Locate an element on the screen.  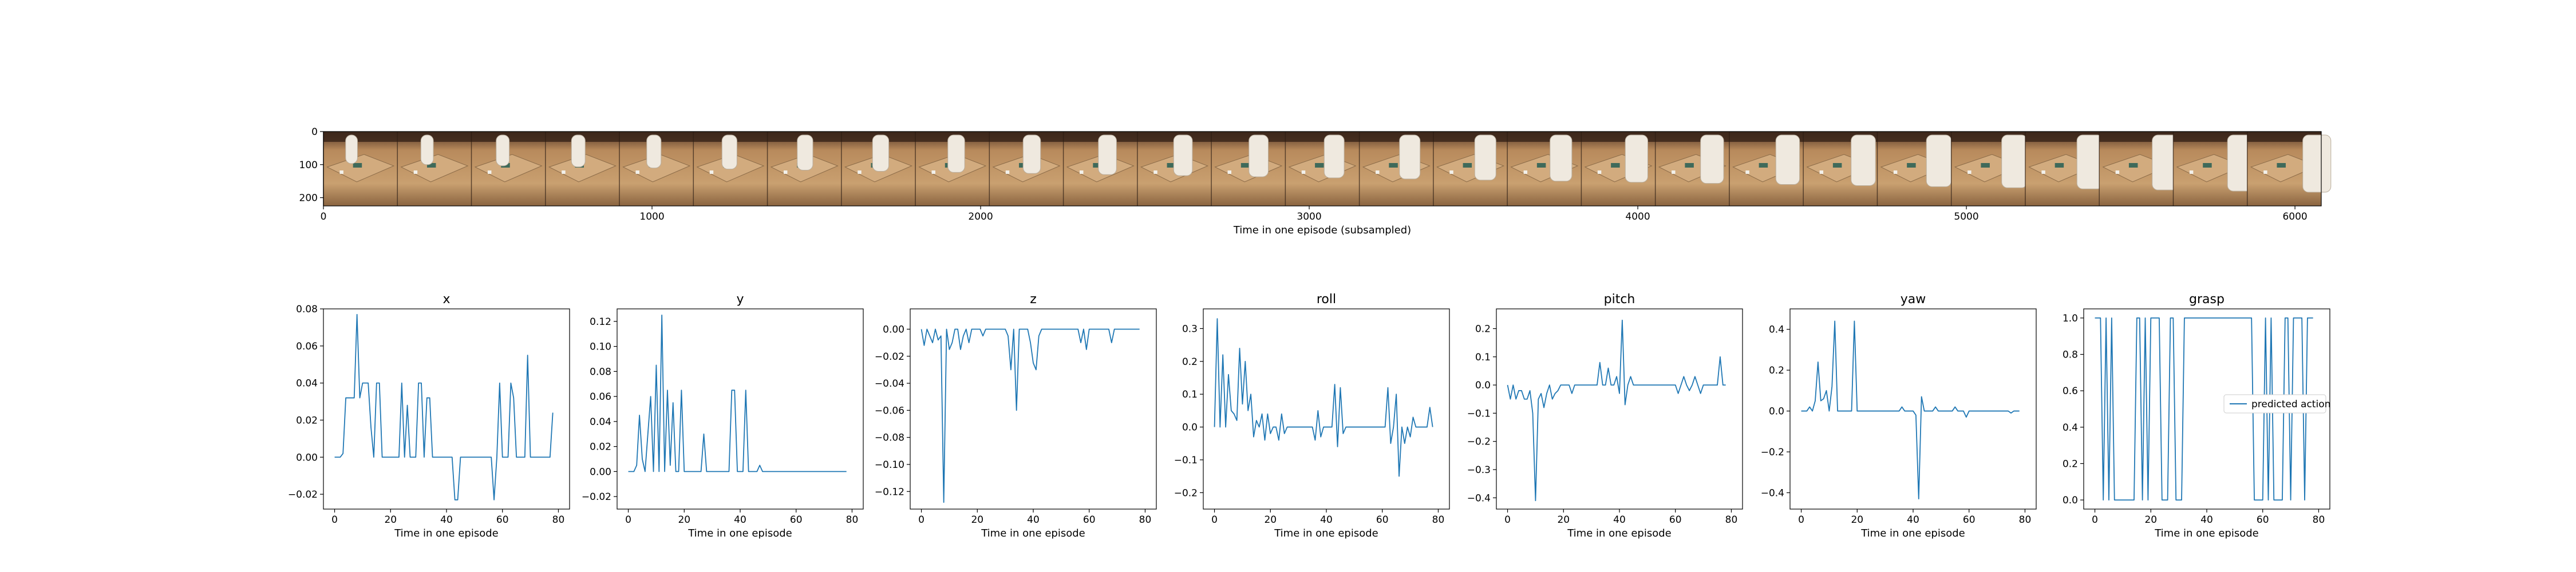
y-tick: −0.08 is located at coordinates (892, 438).